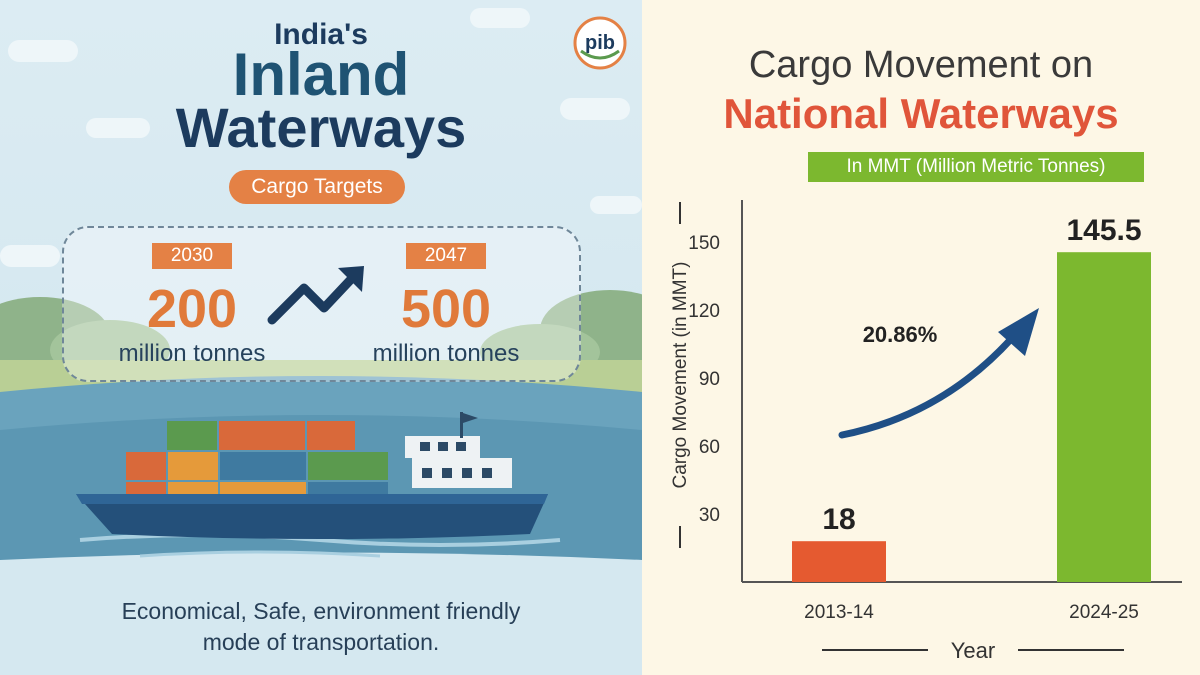 The height and width of the screenshot is (675, 1200). I want to click on growth-arrow-curve, so click(927, 386).